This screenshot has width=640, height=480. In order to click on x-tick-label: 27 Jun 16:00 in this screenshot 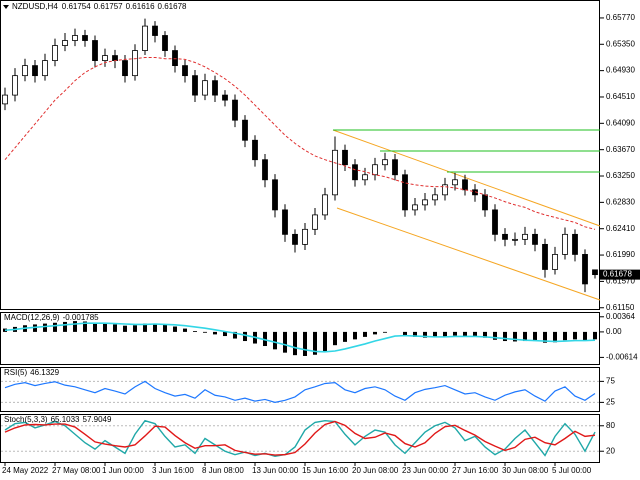, I will do `click(475, 470)`.